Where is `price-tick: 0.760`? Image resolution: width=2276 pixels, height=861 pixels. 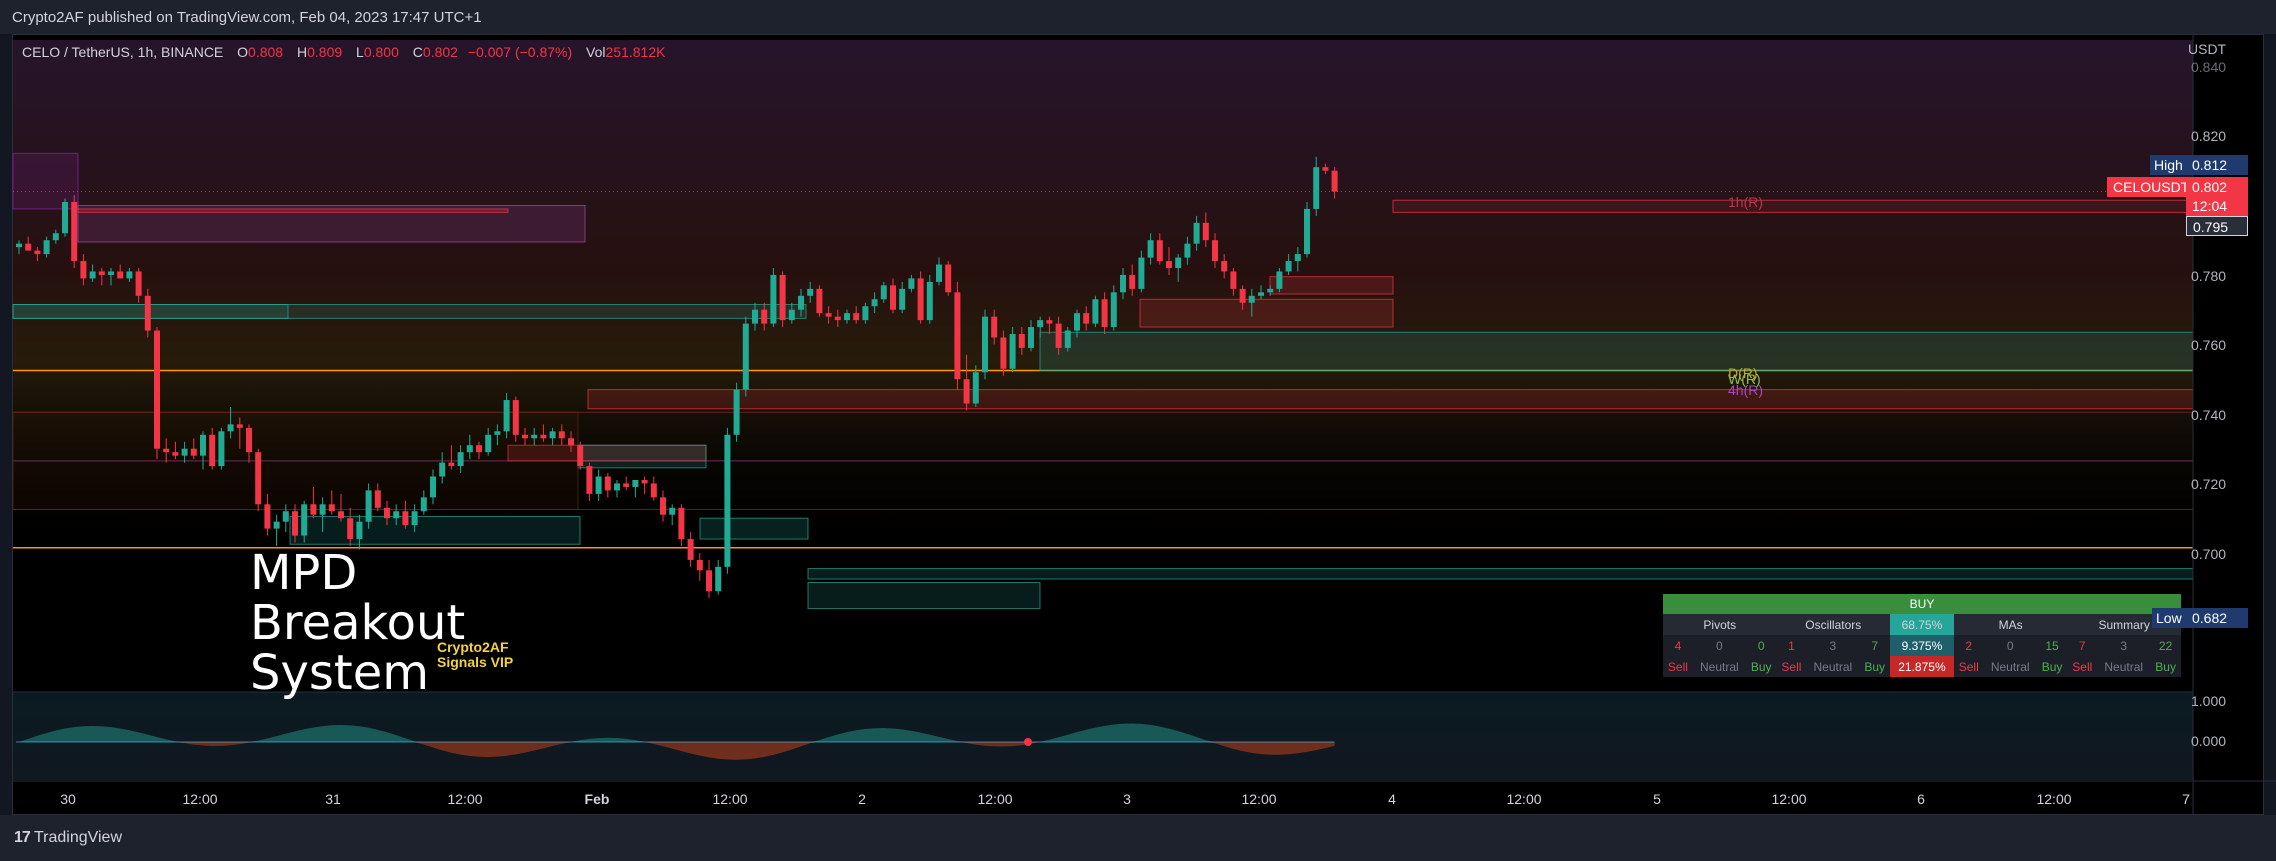 price-tick: 0.760 is located at coordinates (2209, 345).